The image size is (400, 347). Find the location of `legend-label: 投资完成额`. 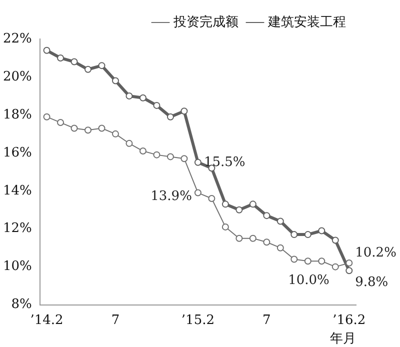

legend-label: 投资完成额 is located at coordinates (205, 22).